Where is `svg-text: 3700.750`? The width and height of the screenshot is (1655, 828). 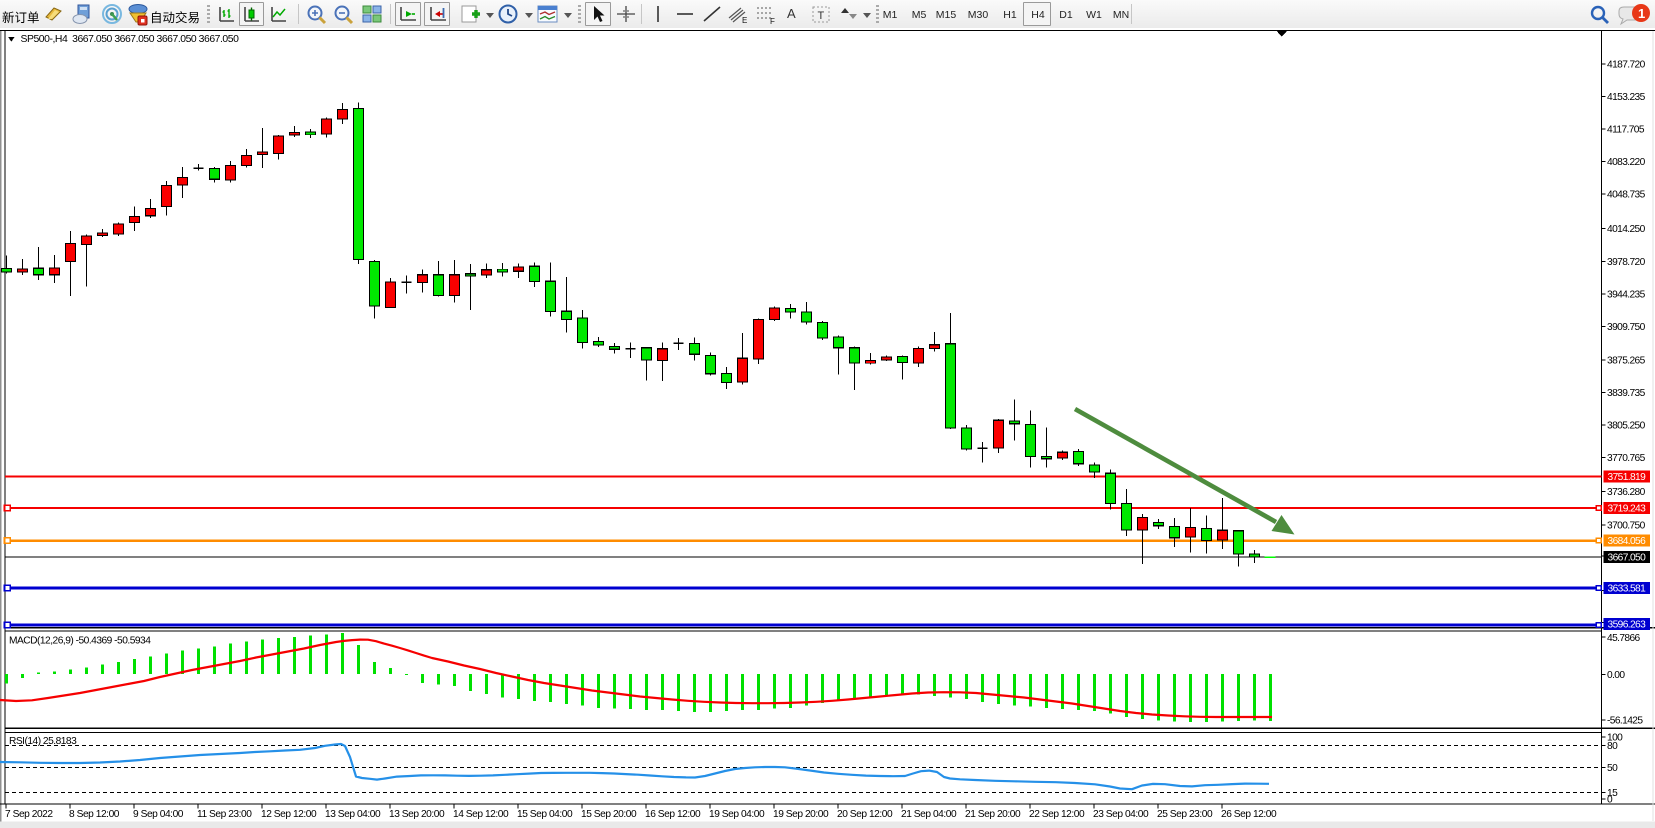 svg-text: 3700.750 is located at coordinates (1626, 526).